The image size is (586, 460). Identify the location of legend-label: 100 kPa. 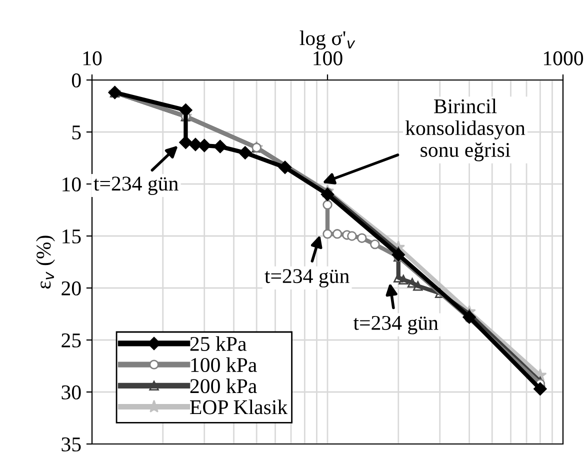
(224, 364).